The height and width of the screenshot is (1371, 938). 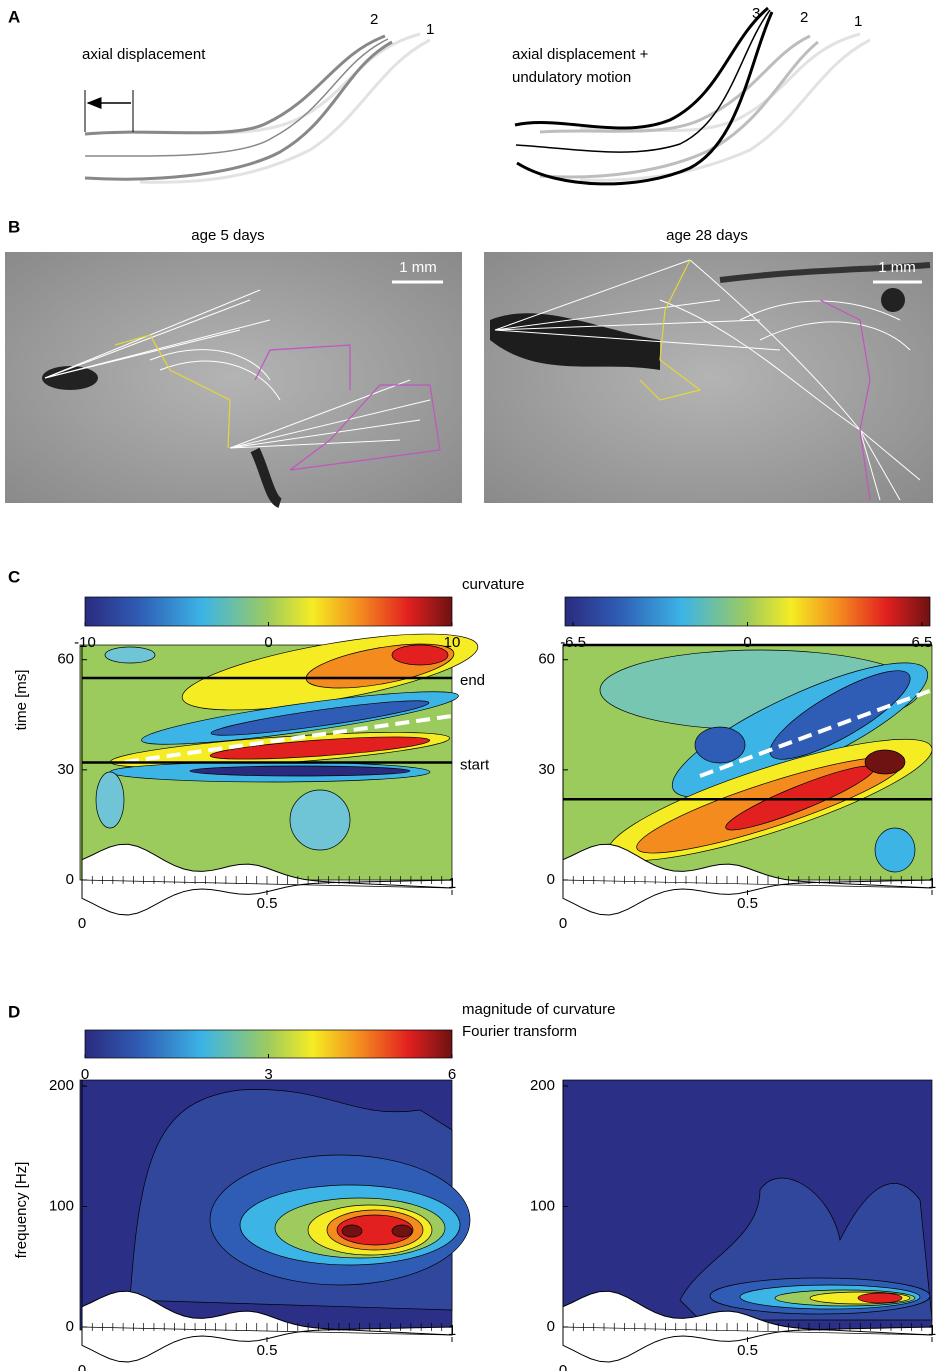 I want to click on wave-line, so click(x=288, y=739).